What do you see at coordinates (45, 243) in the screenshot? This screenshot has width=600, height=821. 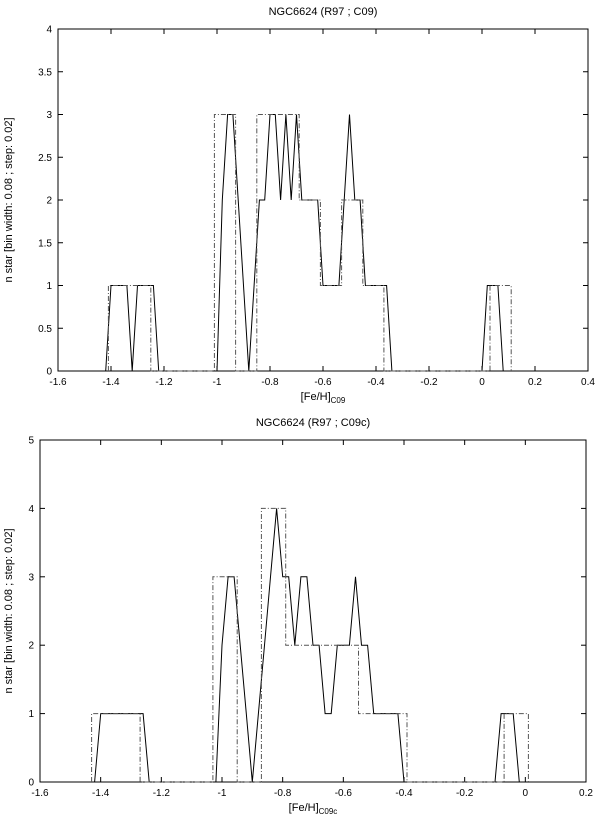 I see `chart-1-y-tick-label: 1.5` at bounding box center [45, 243].